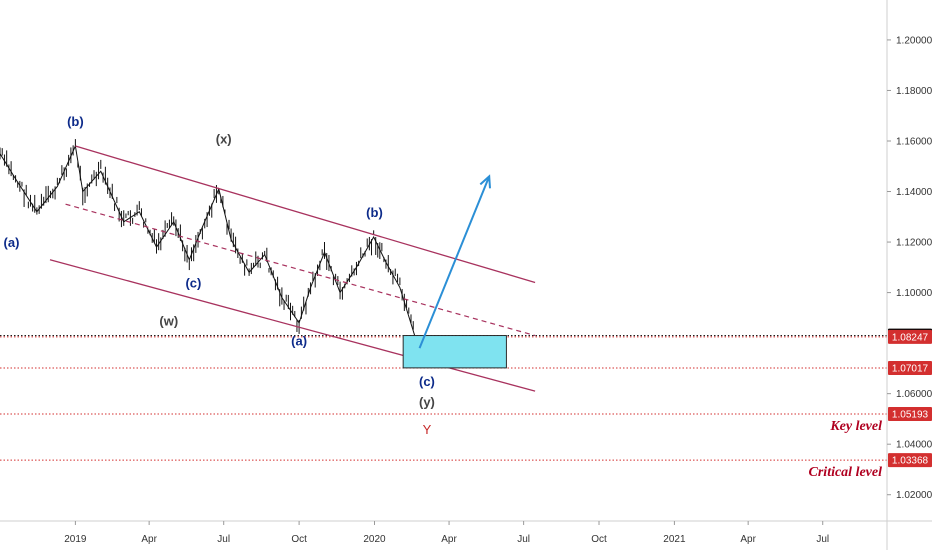  What do you see at coordinates (75, 539) in the screenshot?
I see `time-tick-label: 2019` at bounding box center [75, 539].